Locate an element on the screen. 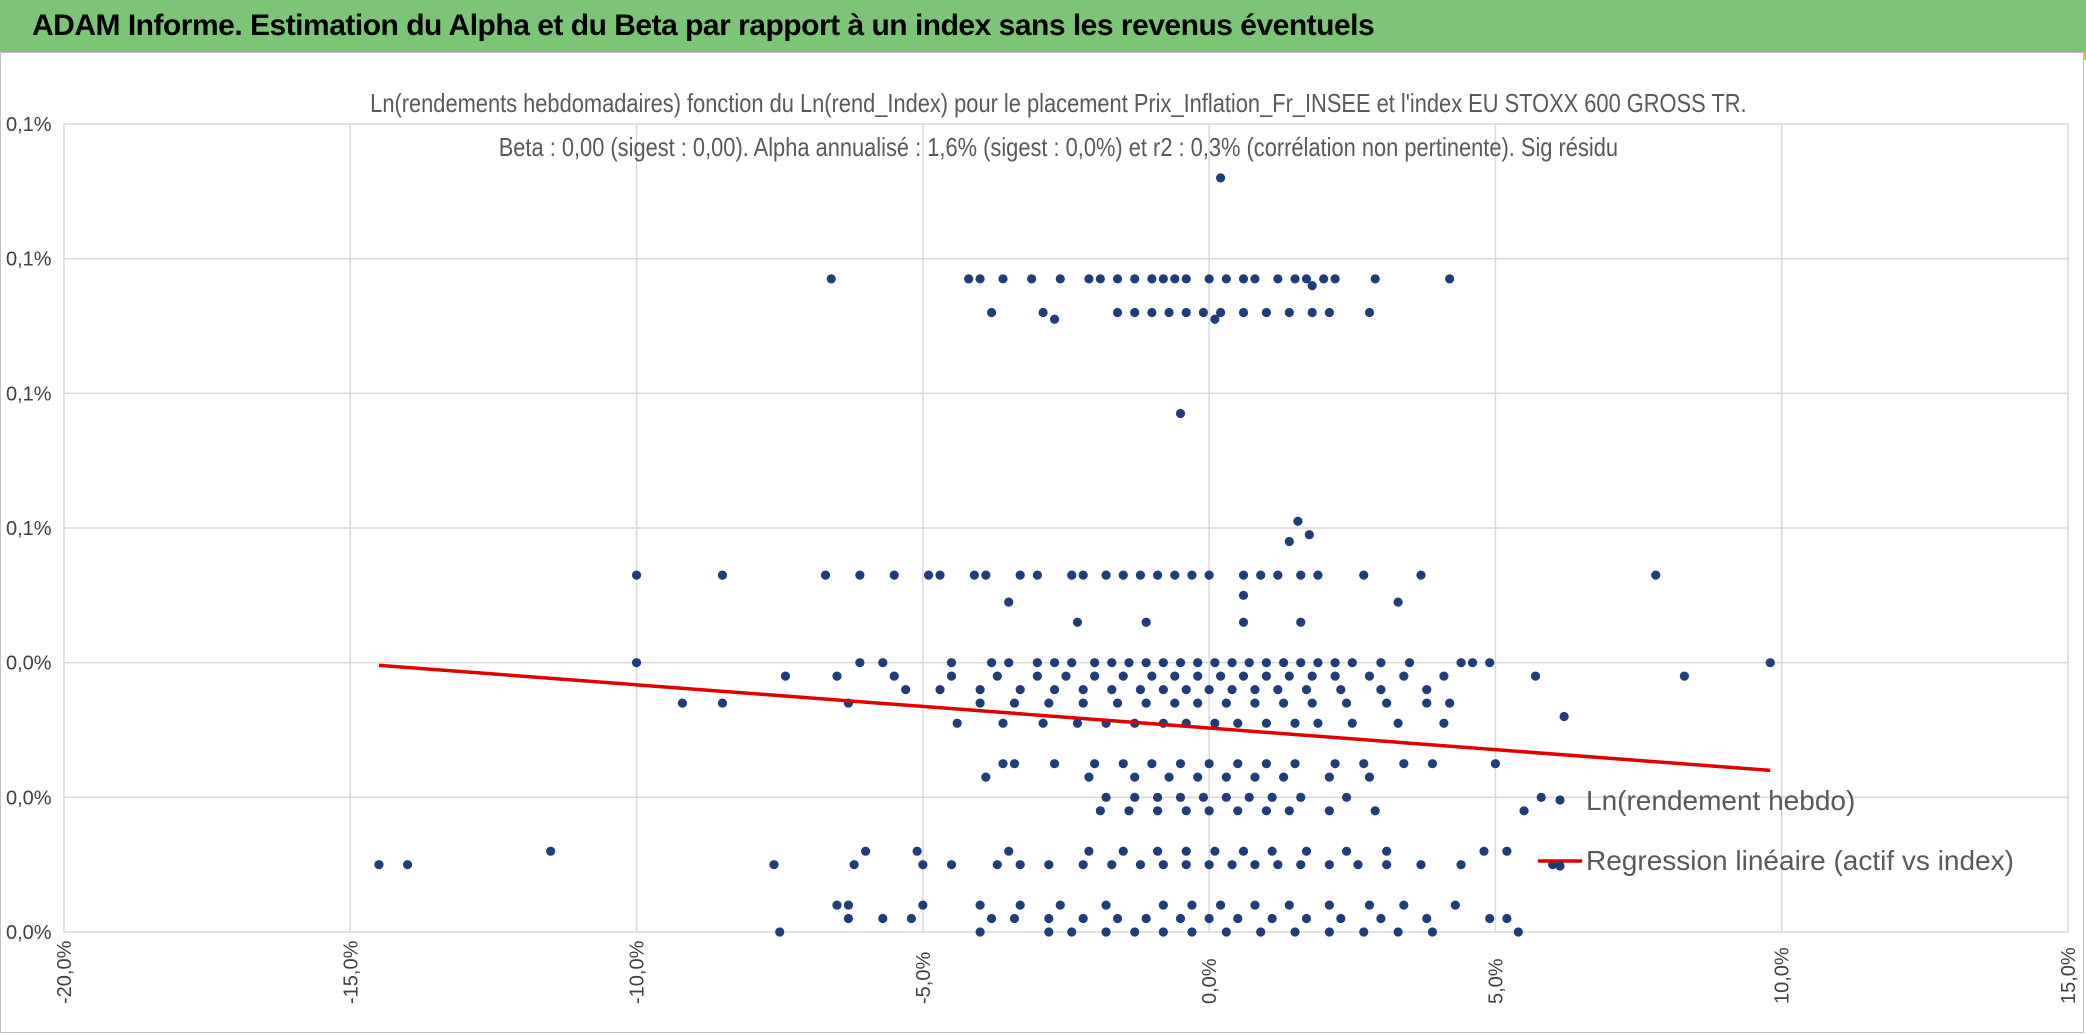 The width and height of the screenshot is (2086, 1035). x-tick-label: -5,0% is located at coordinates (924, 978).